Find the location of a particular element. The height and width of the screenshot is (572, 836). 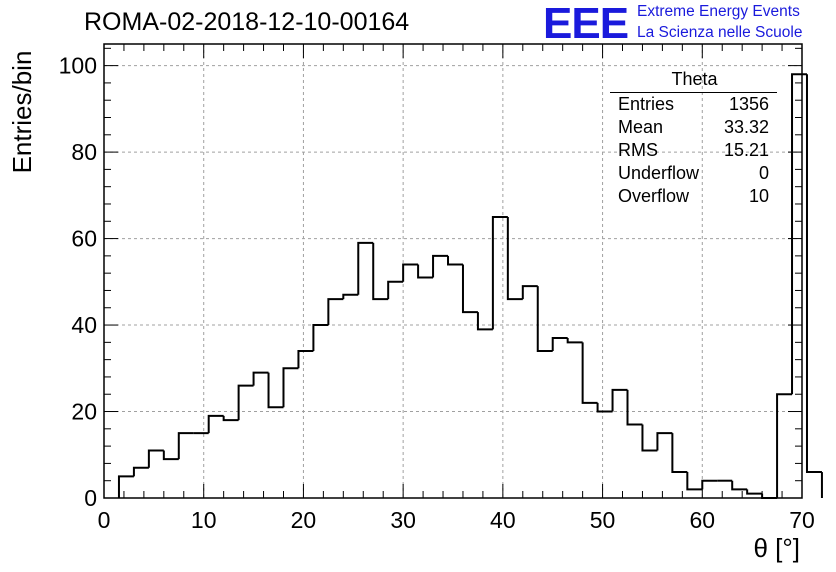

stats-label: Mean is located at coordinates (641, 127).